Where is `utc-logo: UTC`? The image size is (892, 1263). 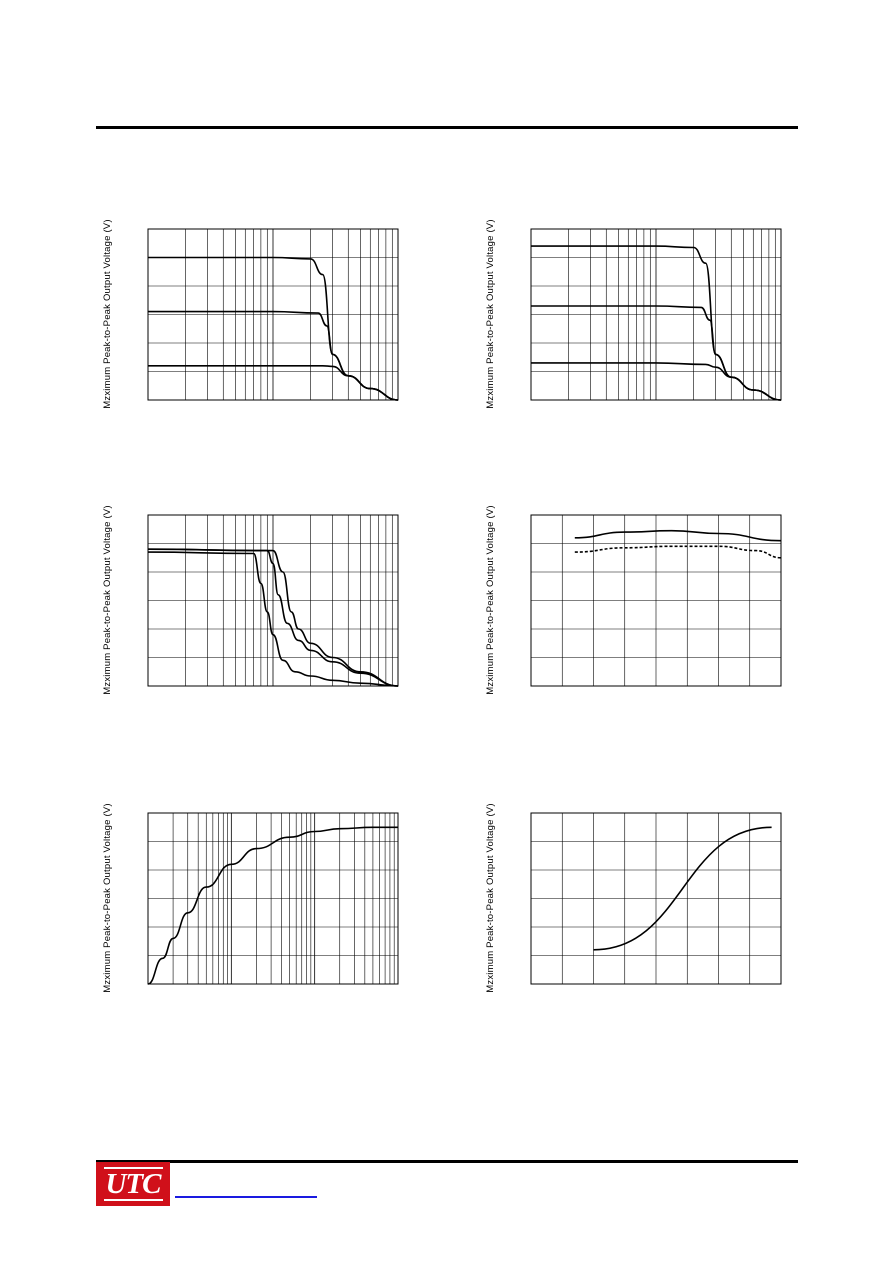
utc-logo: UTC is located at coordinates (133, 1184).